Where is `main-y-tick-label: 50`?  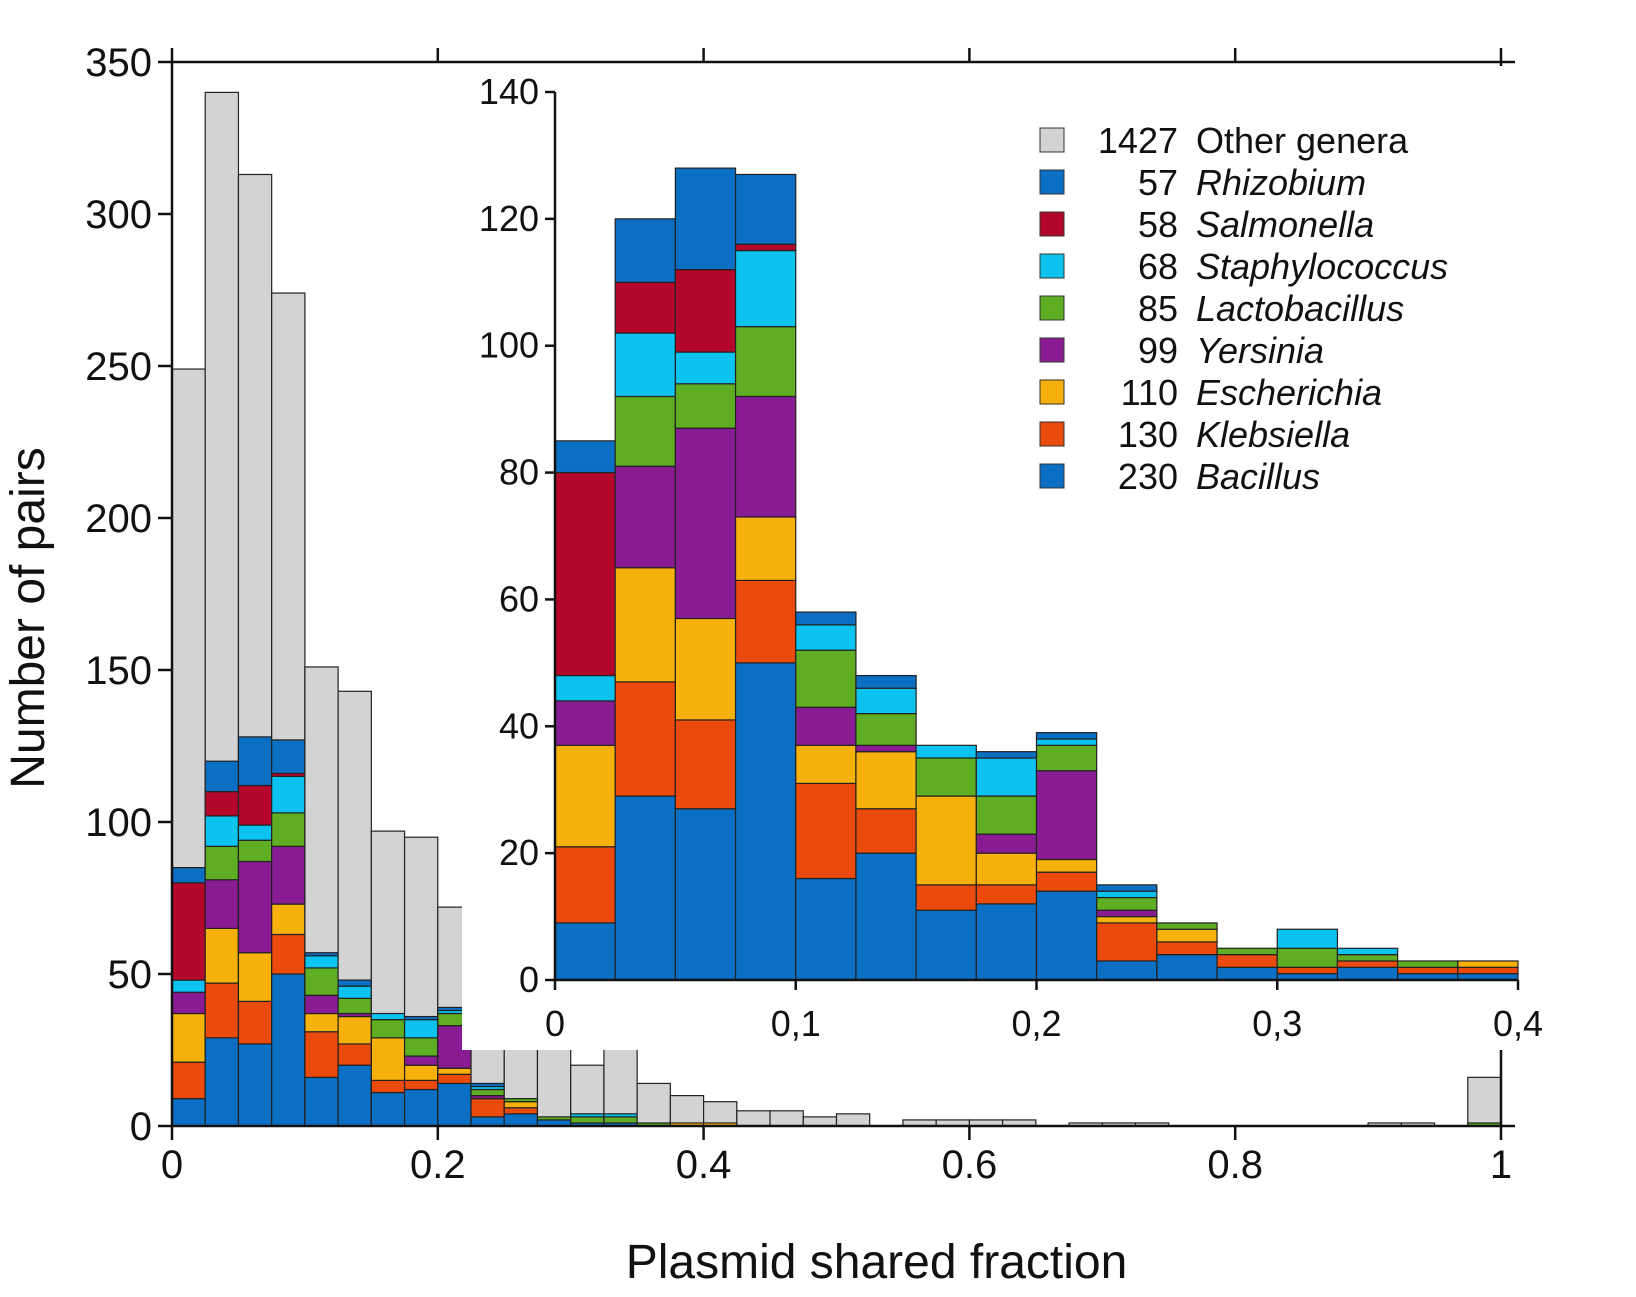 main-y-tick-label: 50 is located at coordinates (130, 975).